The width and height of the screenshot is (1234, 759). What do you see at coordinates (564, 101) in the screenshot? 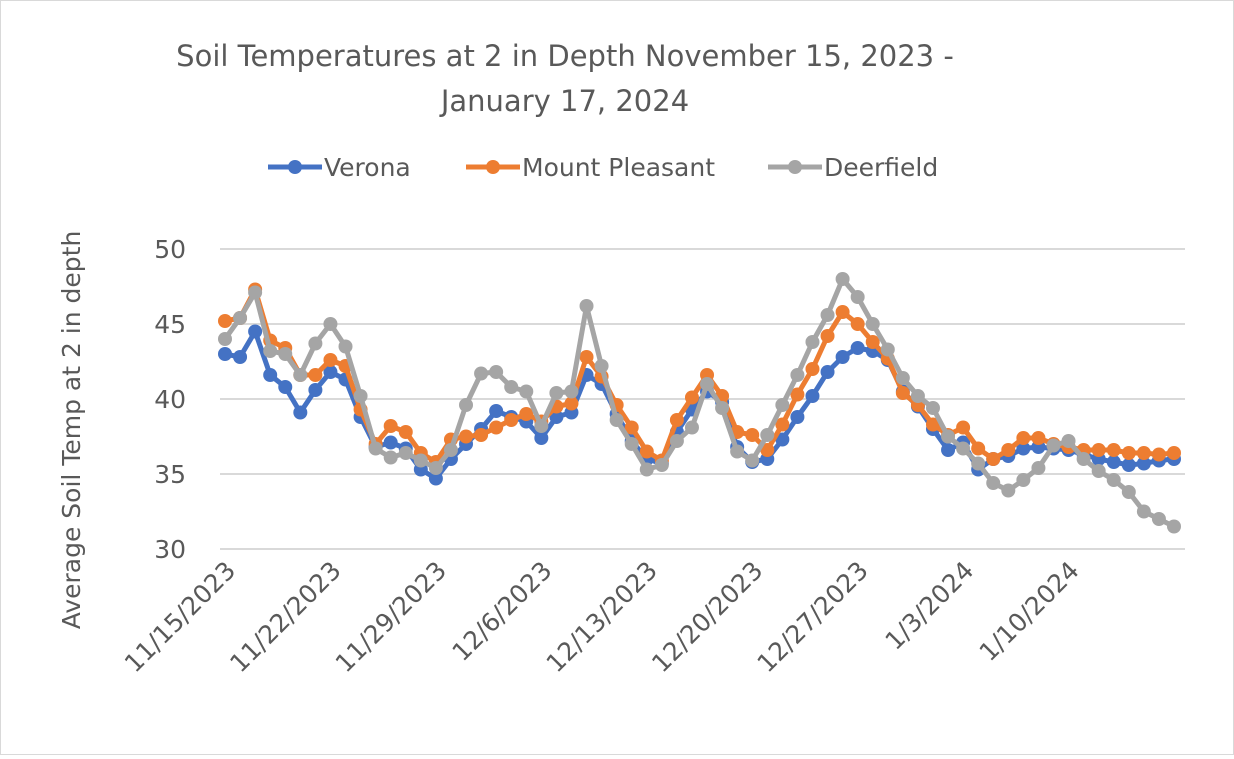
I see `chart-title-line-2: January 17, 2024` at bounding box center [564, 101].